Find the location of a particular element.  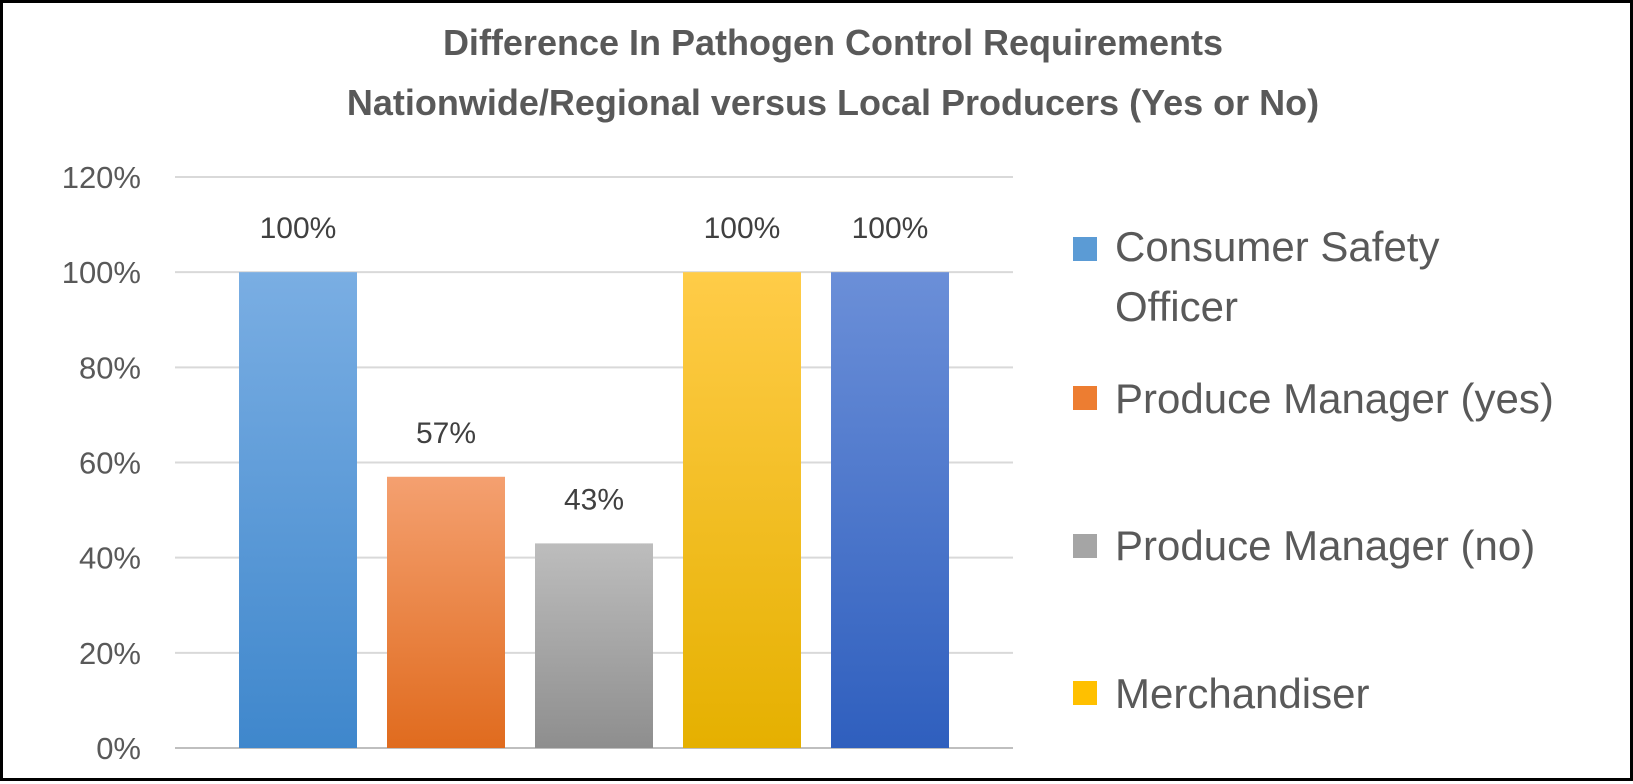

data-label: 57% is located at coordinates (446, 433).